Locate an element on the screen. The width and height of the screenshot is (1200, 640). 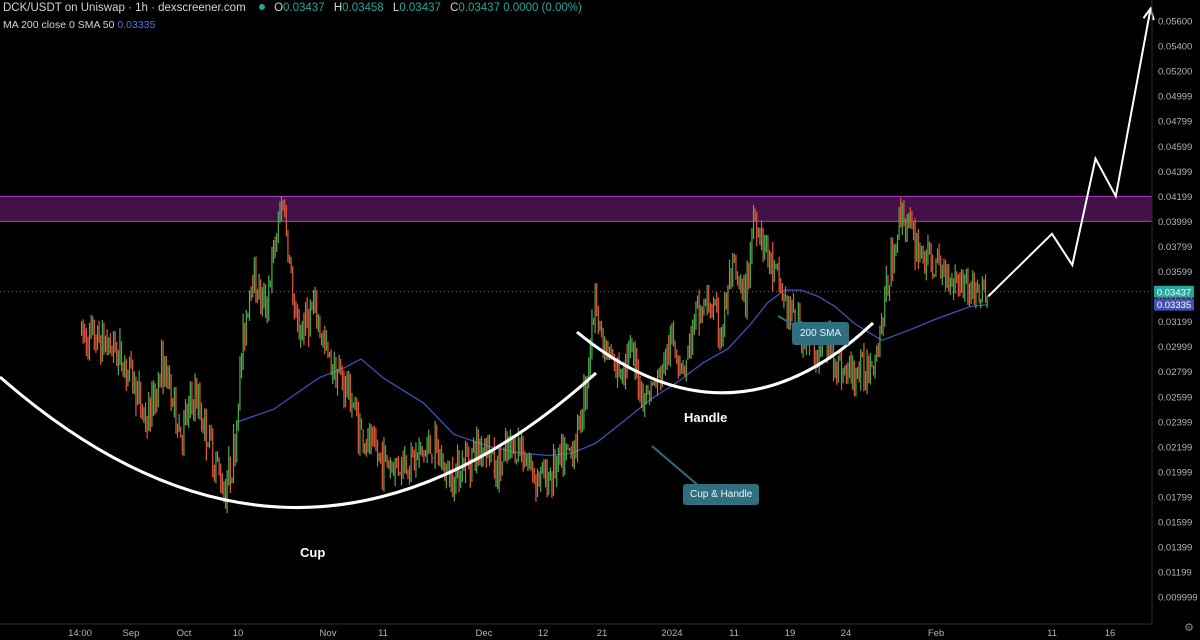
y-tick-label: 0.01199 is located at coordinates (1175, 573).